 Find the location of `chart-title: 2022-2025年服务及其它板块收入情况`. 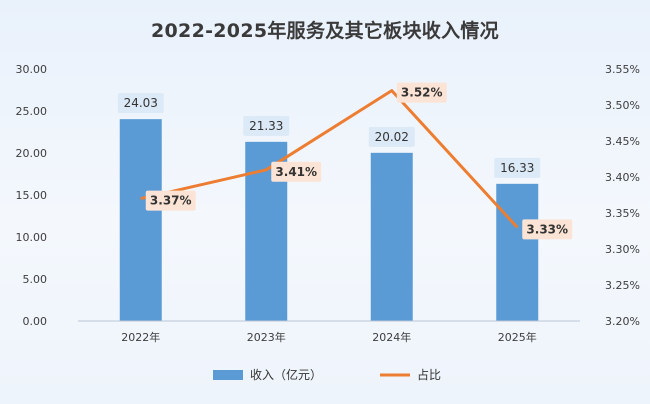

chart-title: 2022-2025年服务及其它板块收入情况 is located at coordinates (325, 31).